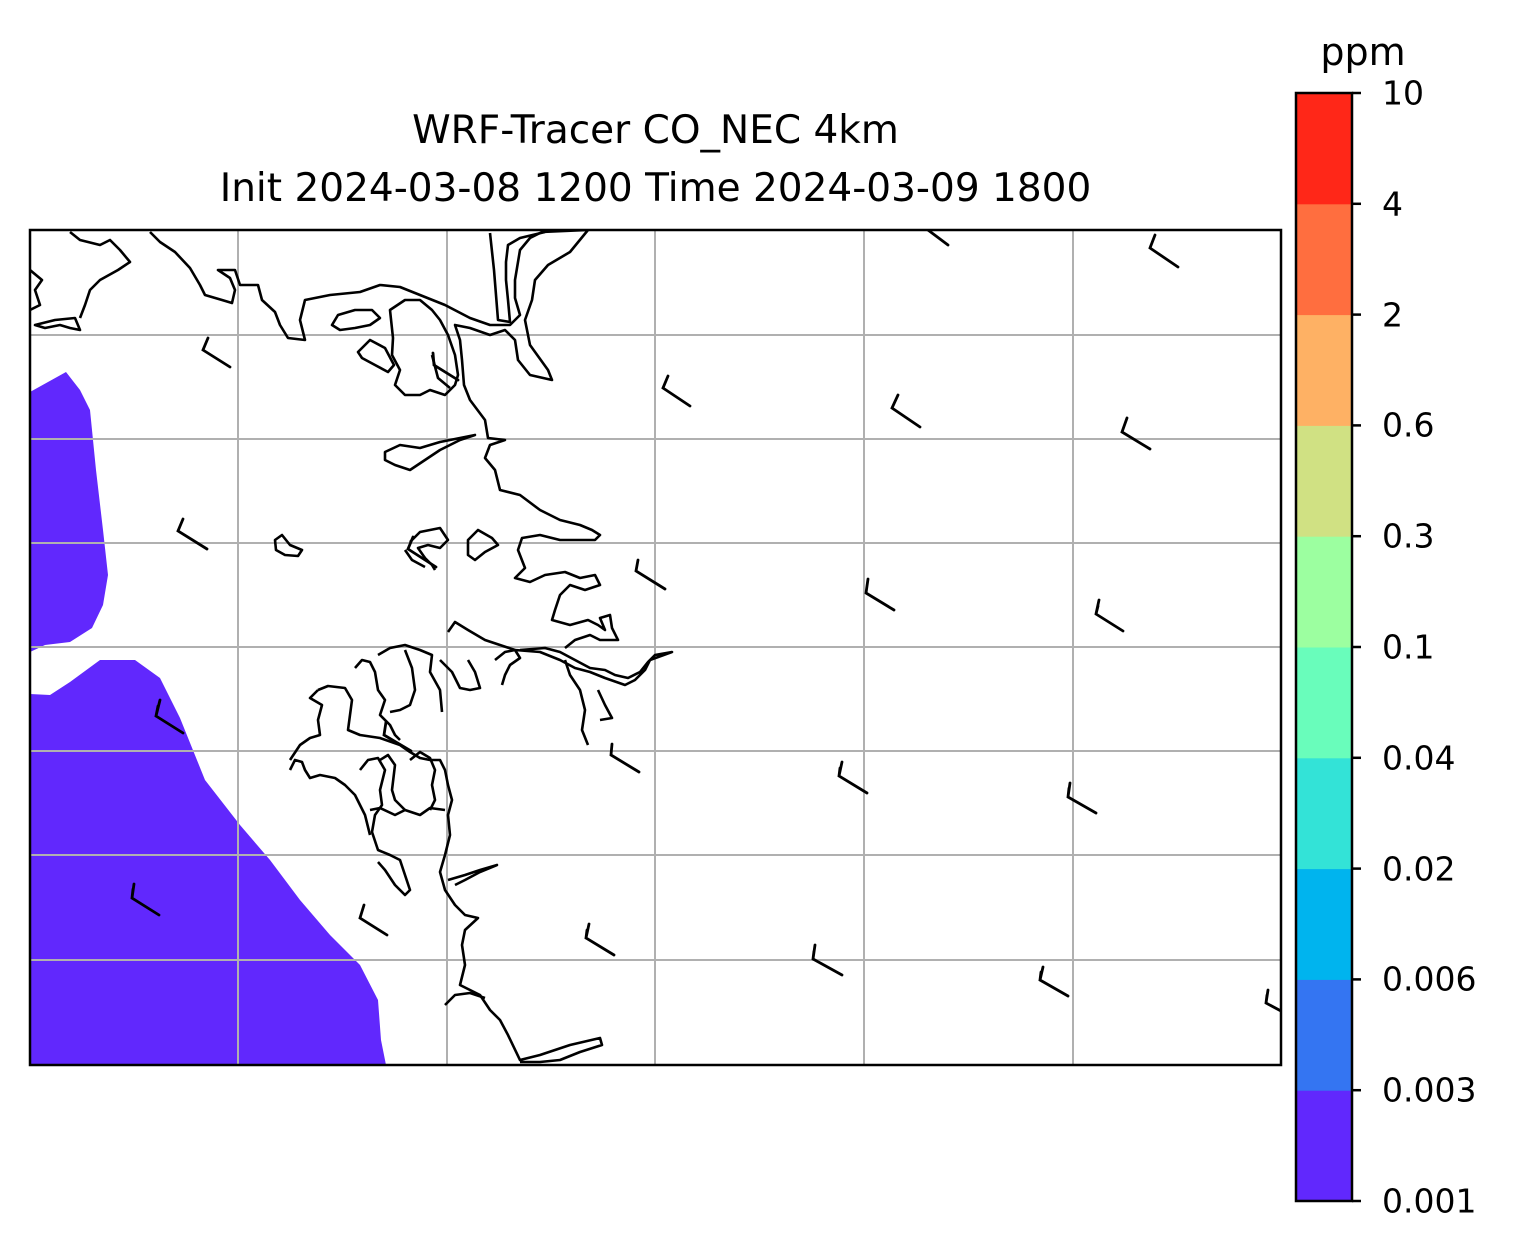 The height and width of the screenshot is (1256, 1528). I want to click on colorbar-unit: ppm, so click(1363, 52).